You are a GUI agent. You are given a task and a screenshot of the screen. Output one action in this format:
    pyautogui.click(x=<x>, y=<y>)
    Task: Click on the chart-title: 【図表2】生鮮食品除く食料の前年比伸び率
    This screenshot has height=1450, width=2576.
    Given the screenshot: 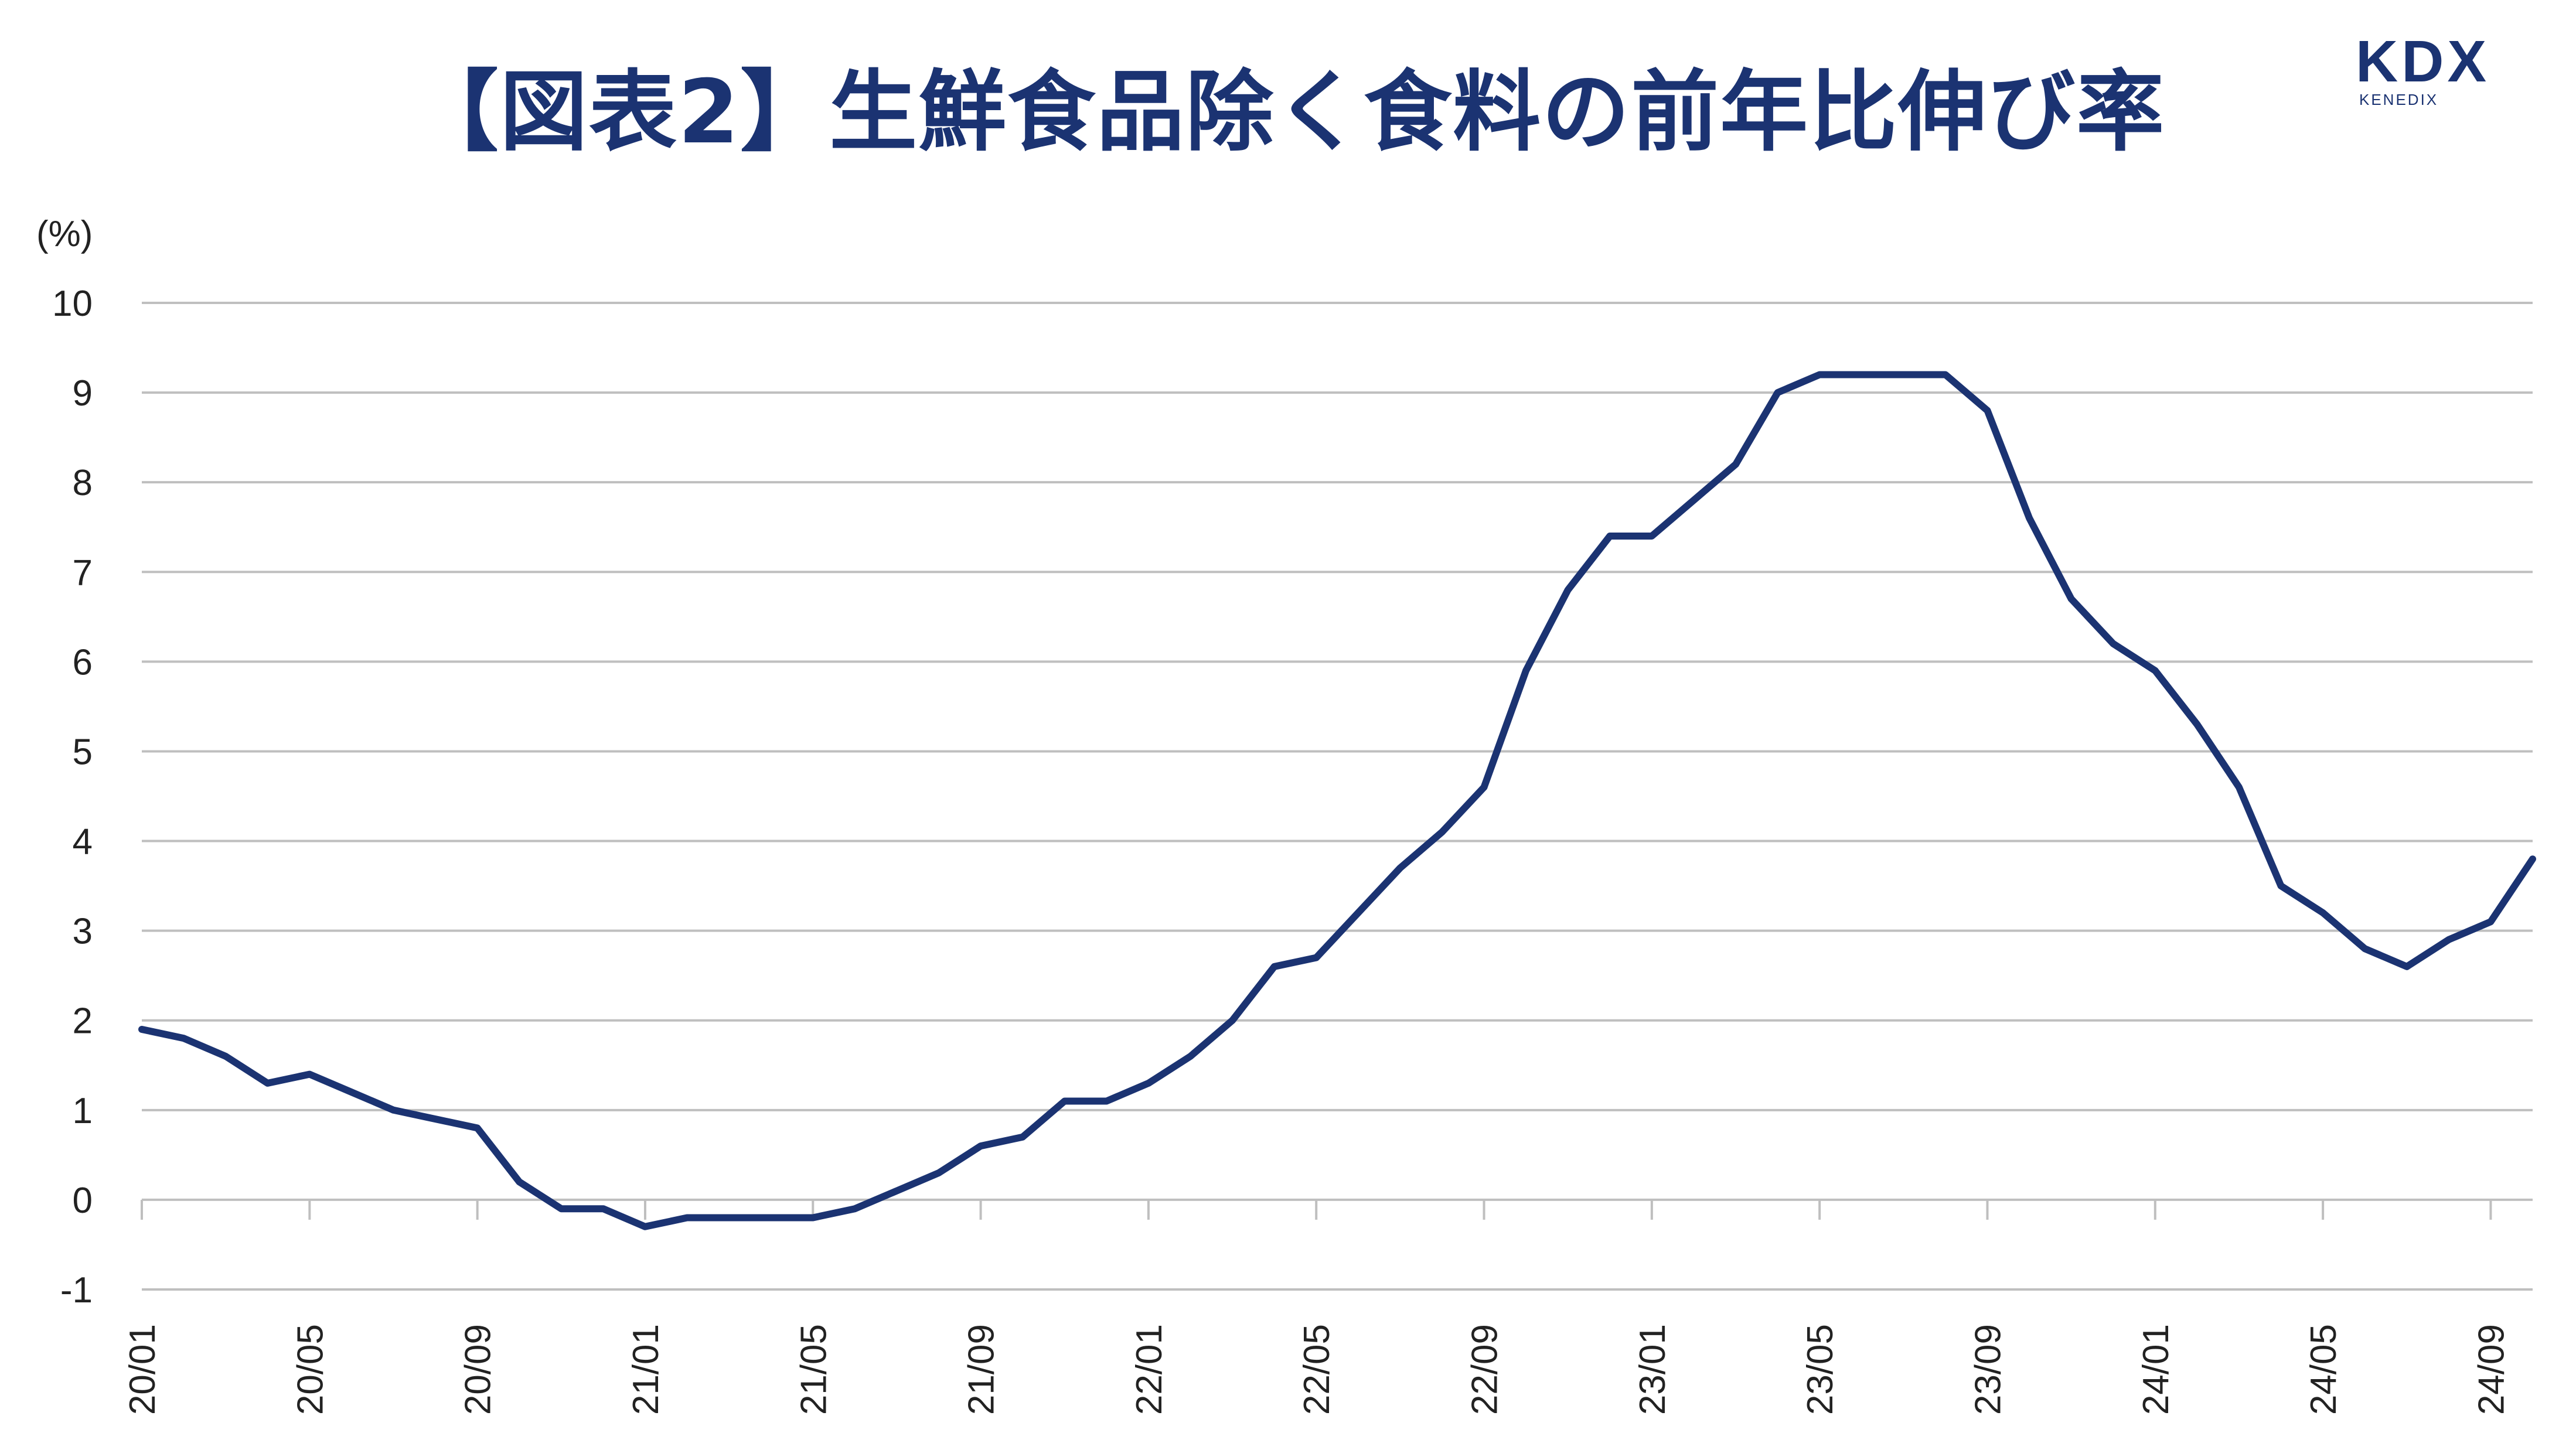 What is the action you would take?
    pyautogui.click(x=1288, y=112)
    